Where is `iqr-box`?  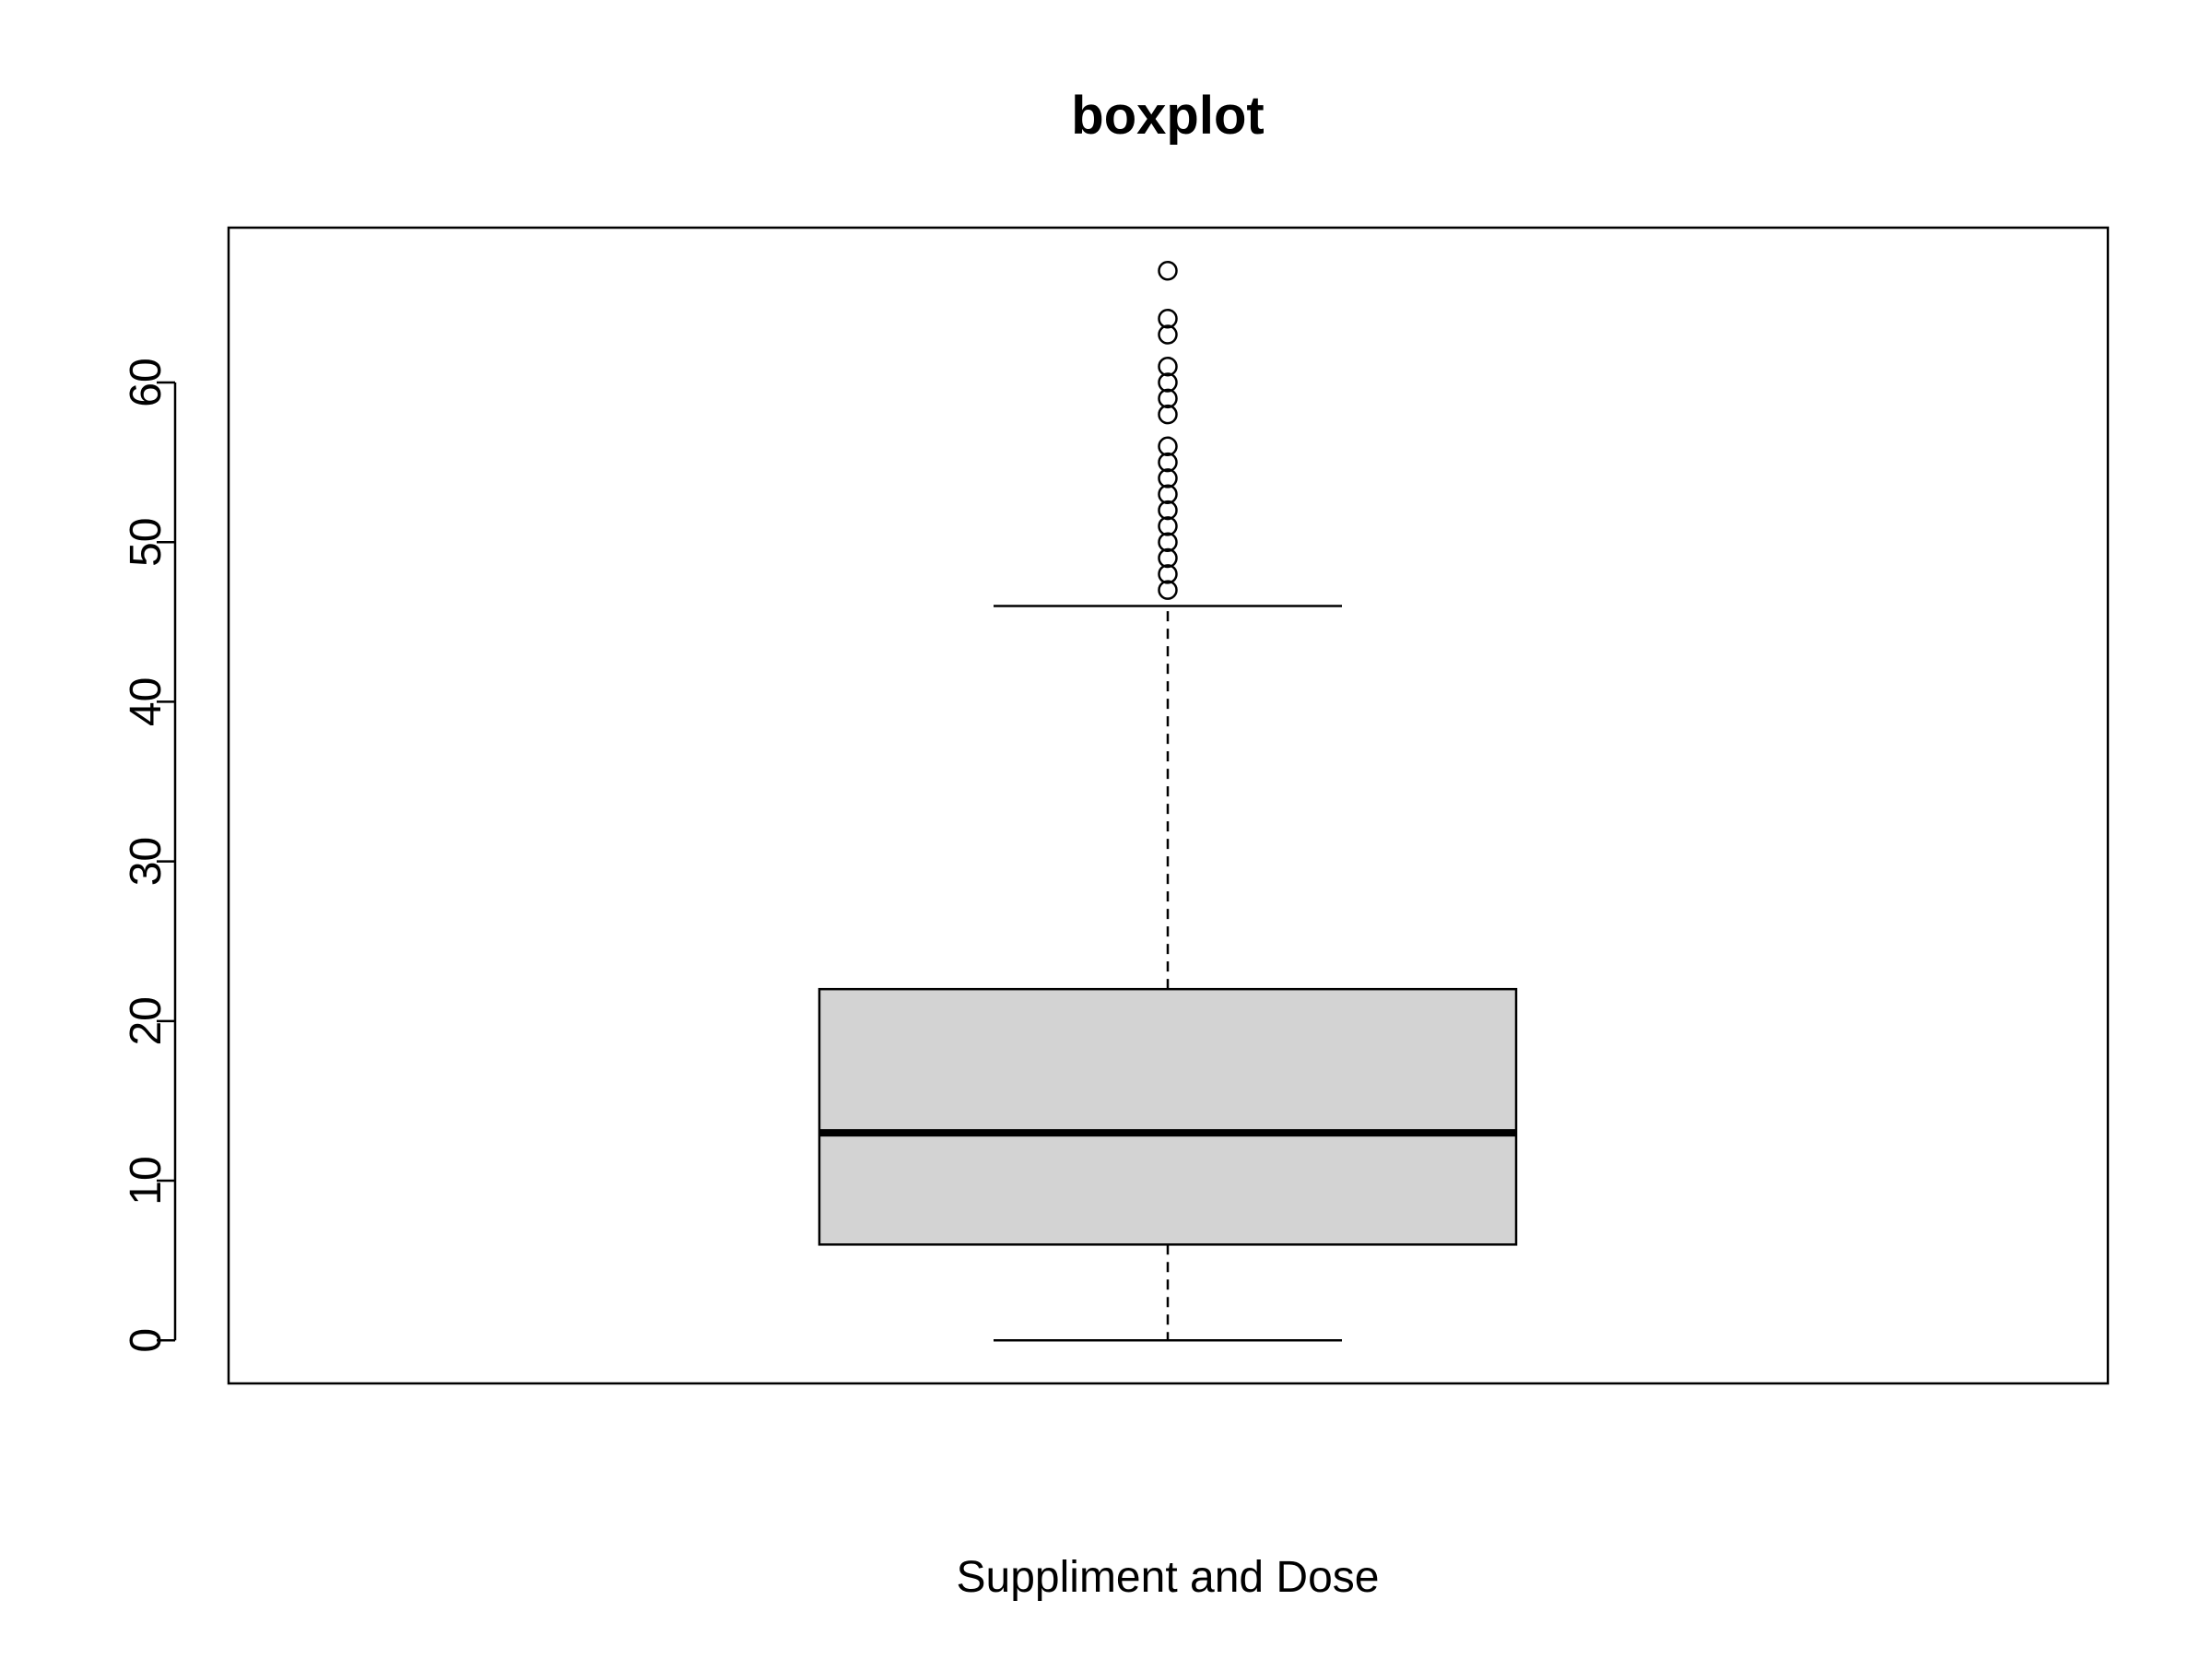 iqr-box is located at coordinates (1168, 1116).